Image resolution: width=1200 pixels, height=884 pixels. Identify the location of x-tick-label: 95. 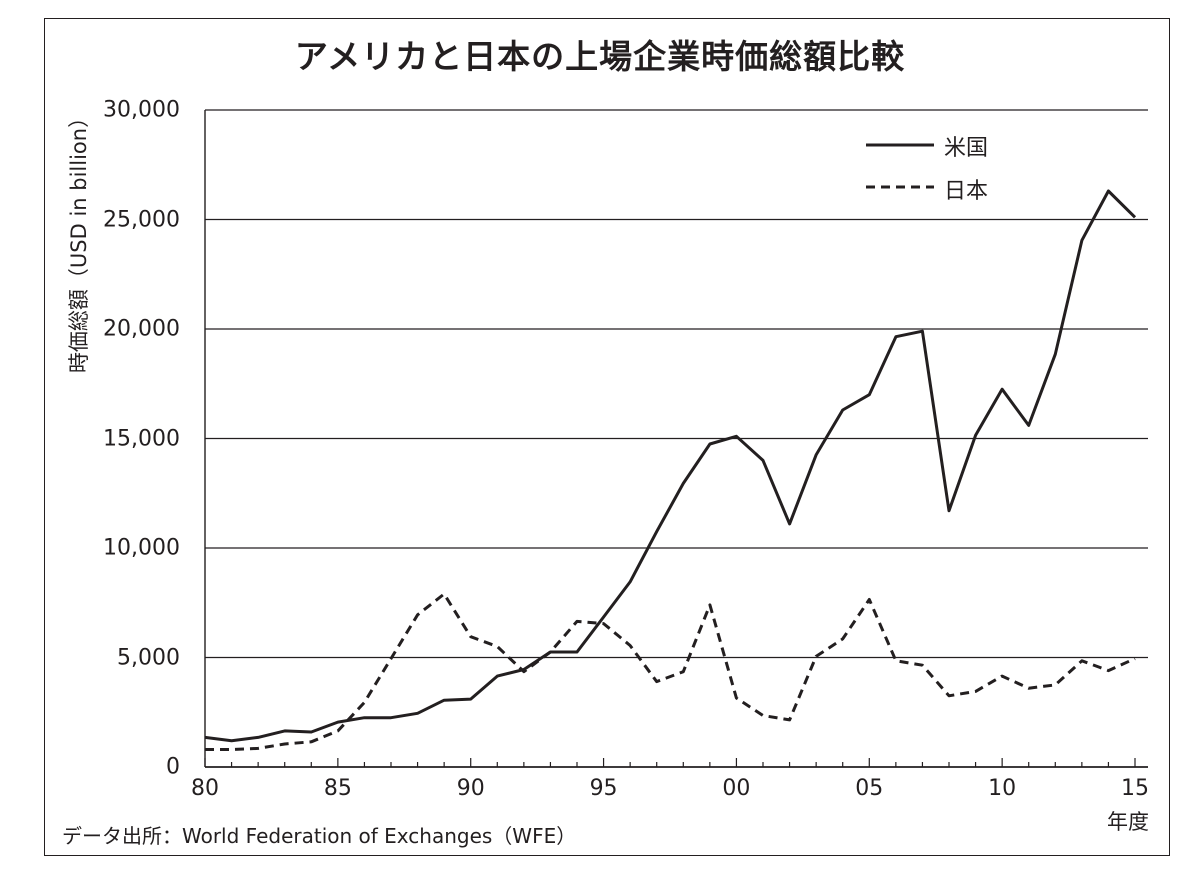
(603, 788).